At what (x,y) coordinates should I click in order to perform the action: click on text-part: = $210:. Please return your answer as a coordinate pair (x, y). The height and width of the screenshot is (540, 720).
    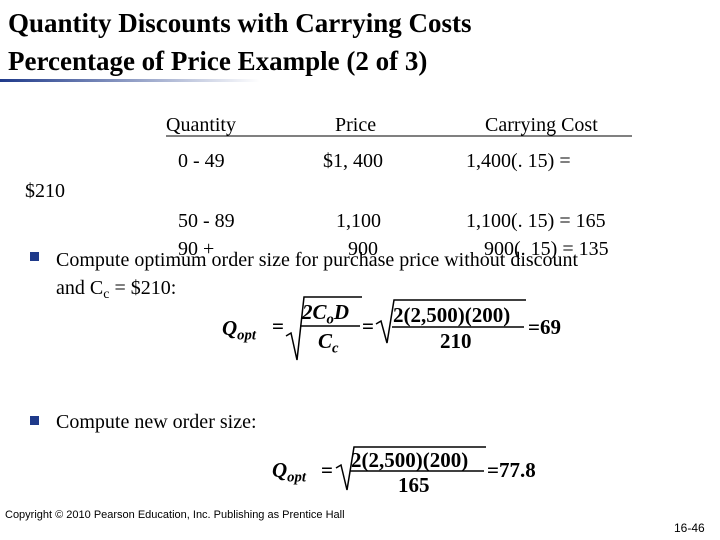
    Looking at the image, I should click on (143, 288).